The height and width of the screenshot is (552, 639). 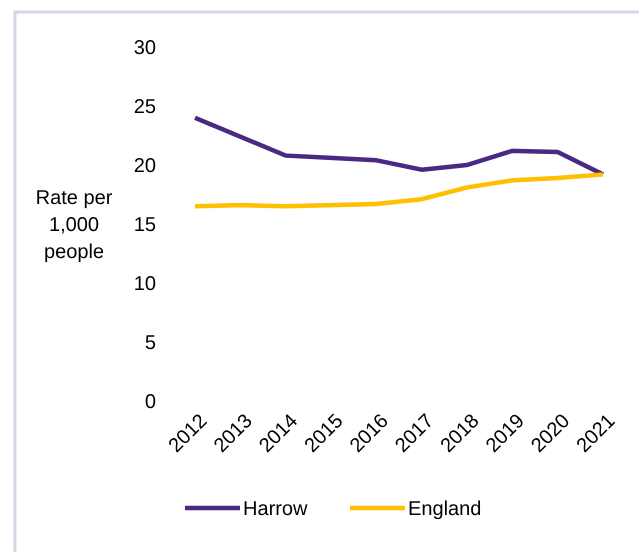 What do you see at coordinates (150, 402) in the screenshot?
I see `y-tick-label: 0` at bounding box center [150, 402].